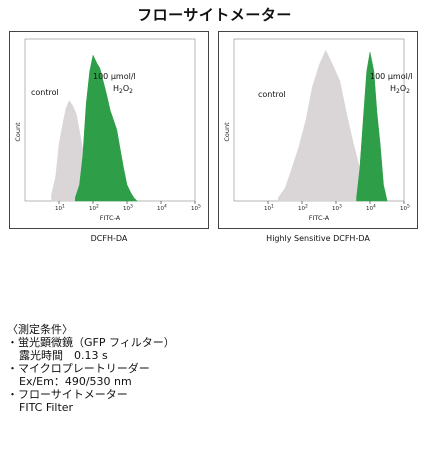 The image size is (429, 453). What do you see at coordinates (318, 238) in the screenshot?
I see `caption-highly-sensitive: Highly Sensitive DCFH-DA` at bounding box center [318, 238].